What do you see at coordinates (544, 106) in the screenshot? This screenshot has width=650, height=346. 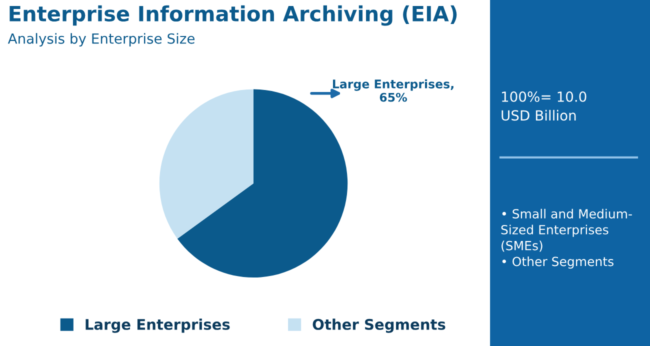 I see `text: 100%= 10.0 USD Billion` at bounding box center [544, 106].